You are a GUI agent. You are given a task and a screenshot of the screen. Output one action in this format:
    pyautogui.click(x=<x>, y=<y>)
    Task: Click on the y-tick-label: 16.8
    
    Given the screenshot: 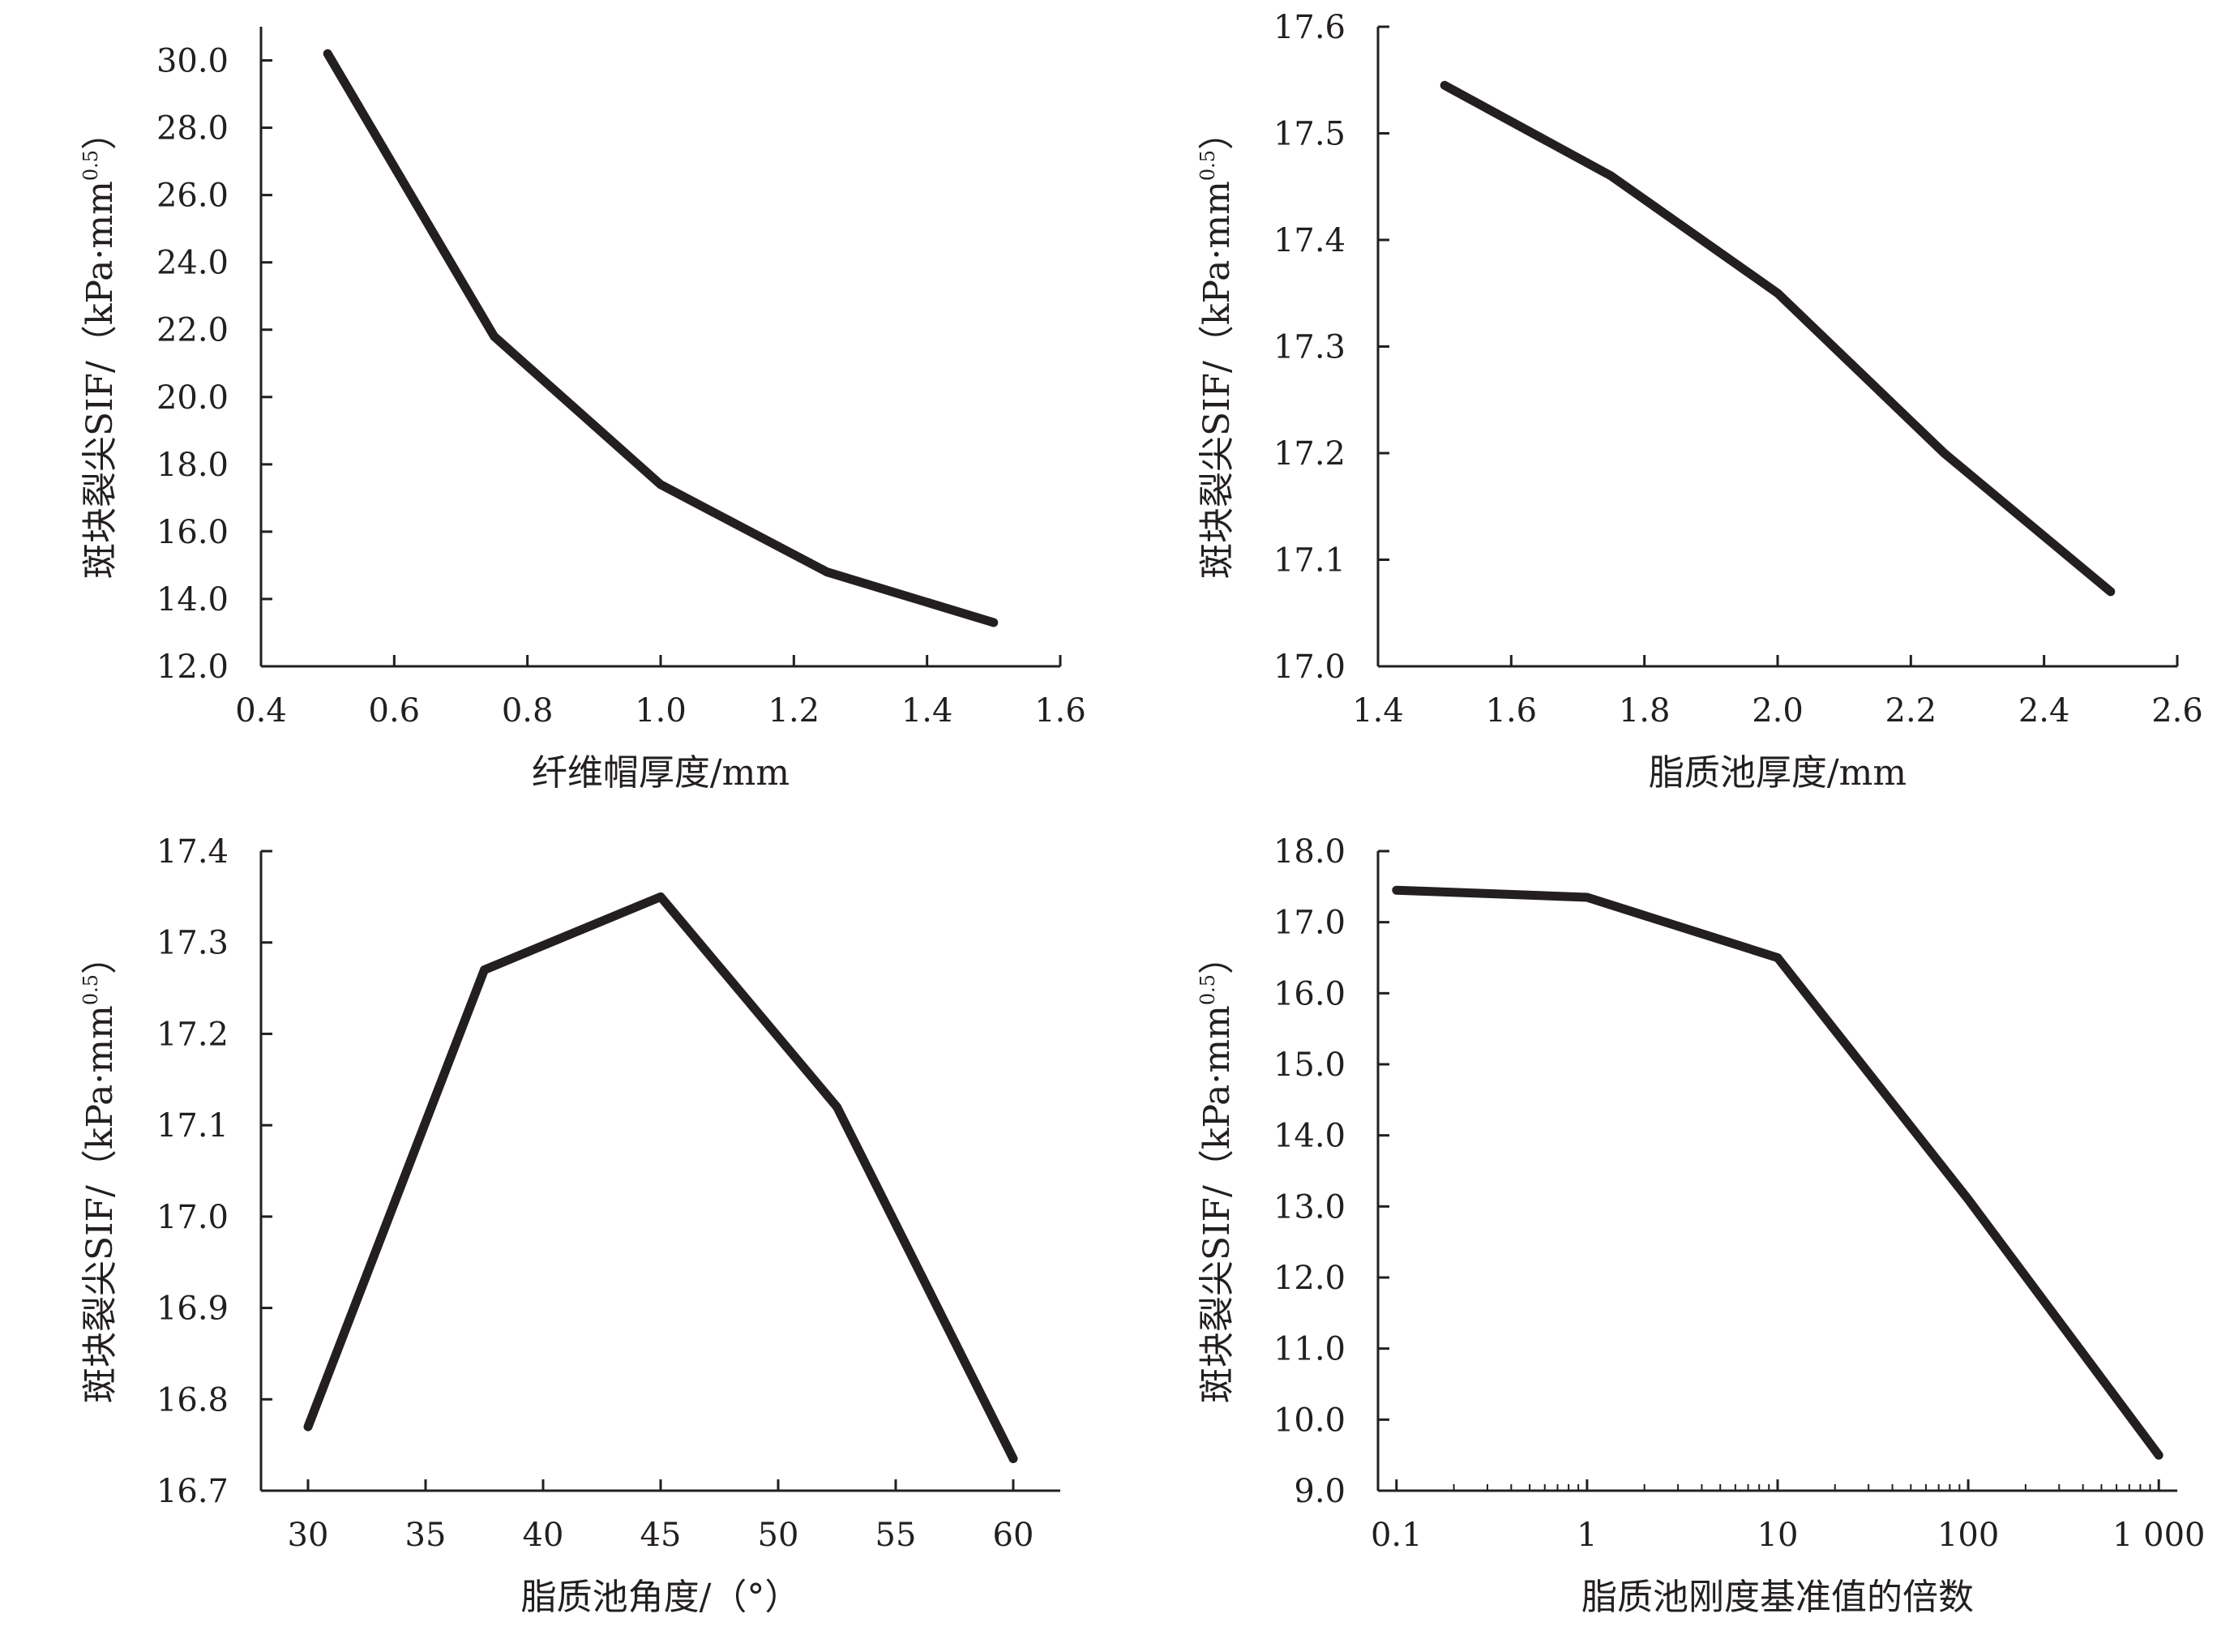 What is the action you would take?
    pyautogui.click(x=192, y=1400)
    